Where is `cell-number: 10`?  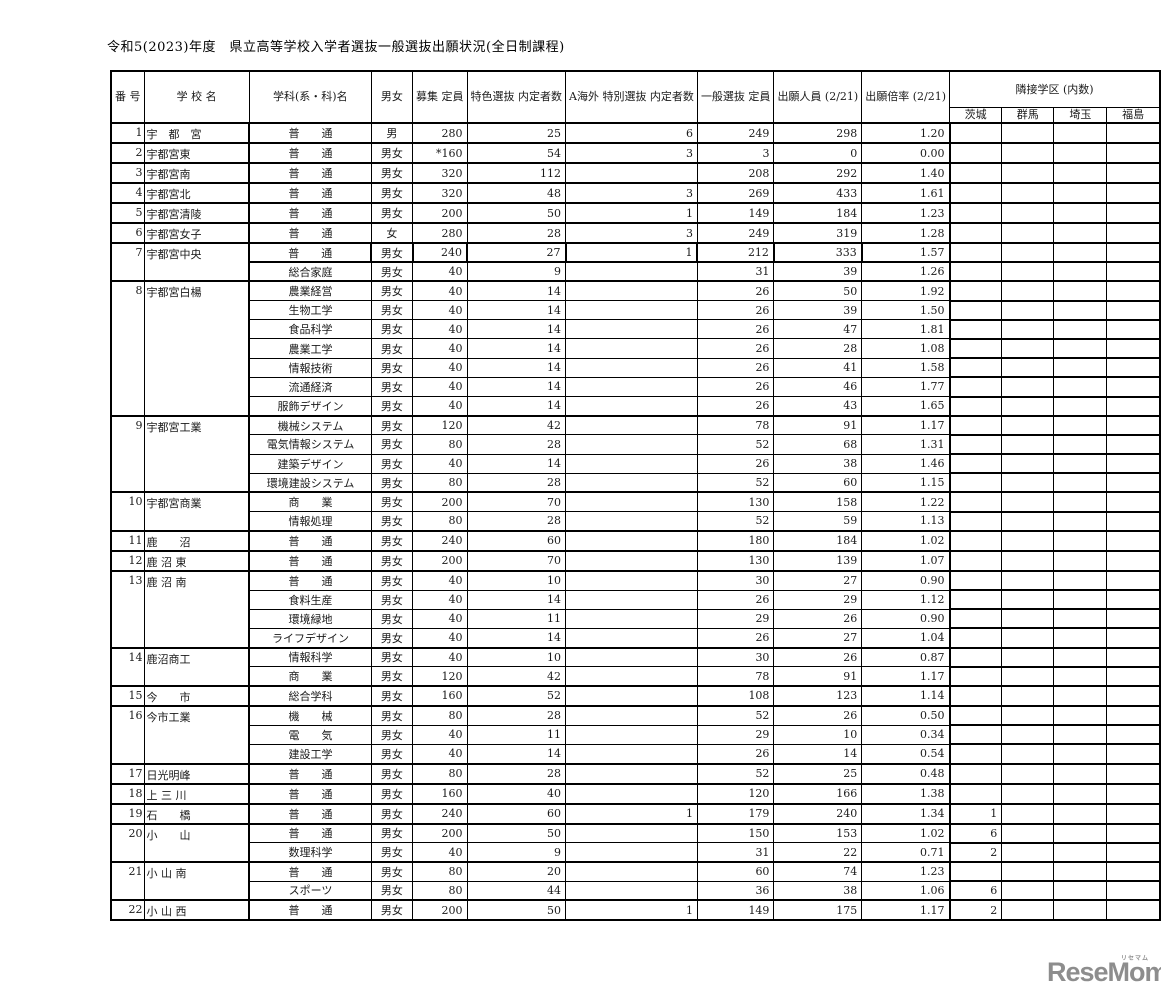 cell-number: 10 is located at coordinates (127, 511).